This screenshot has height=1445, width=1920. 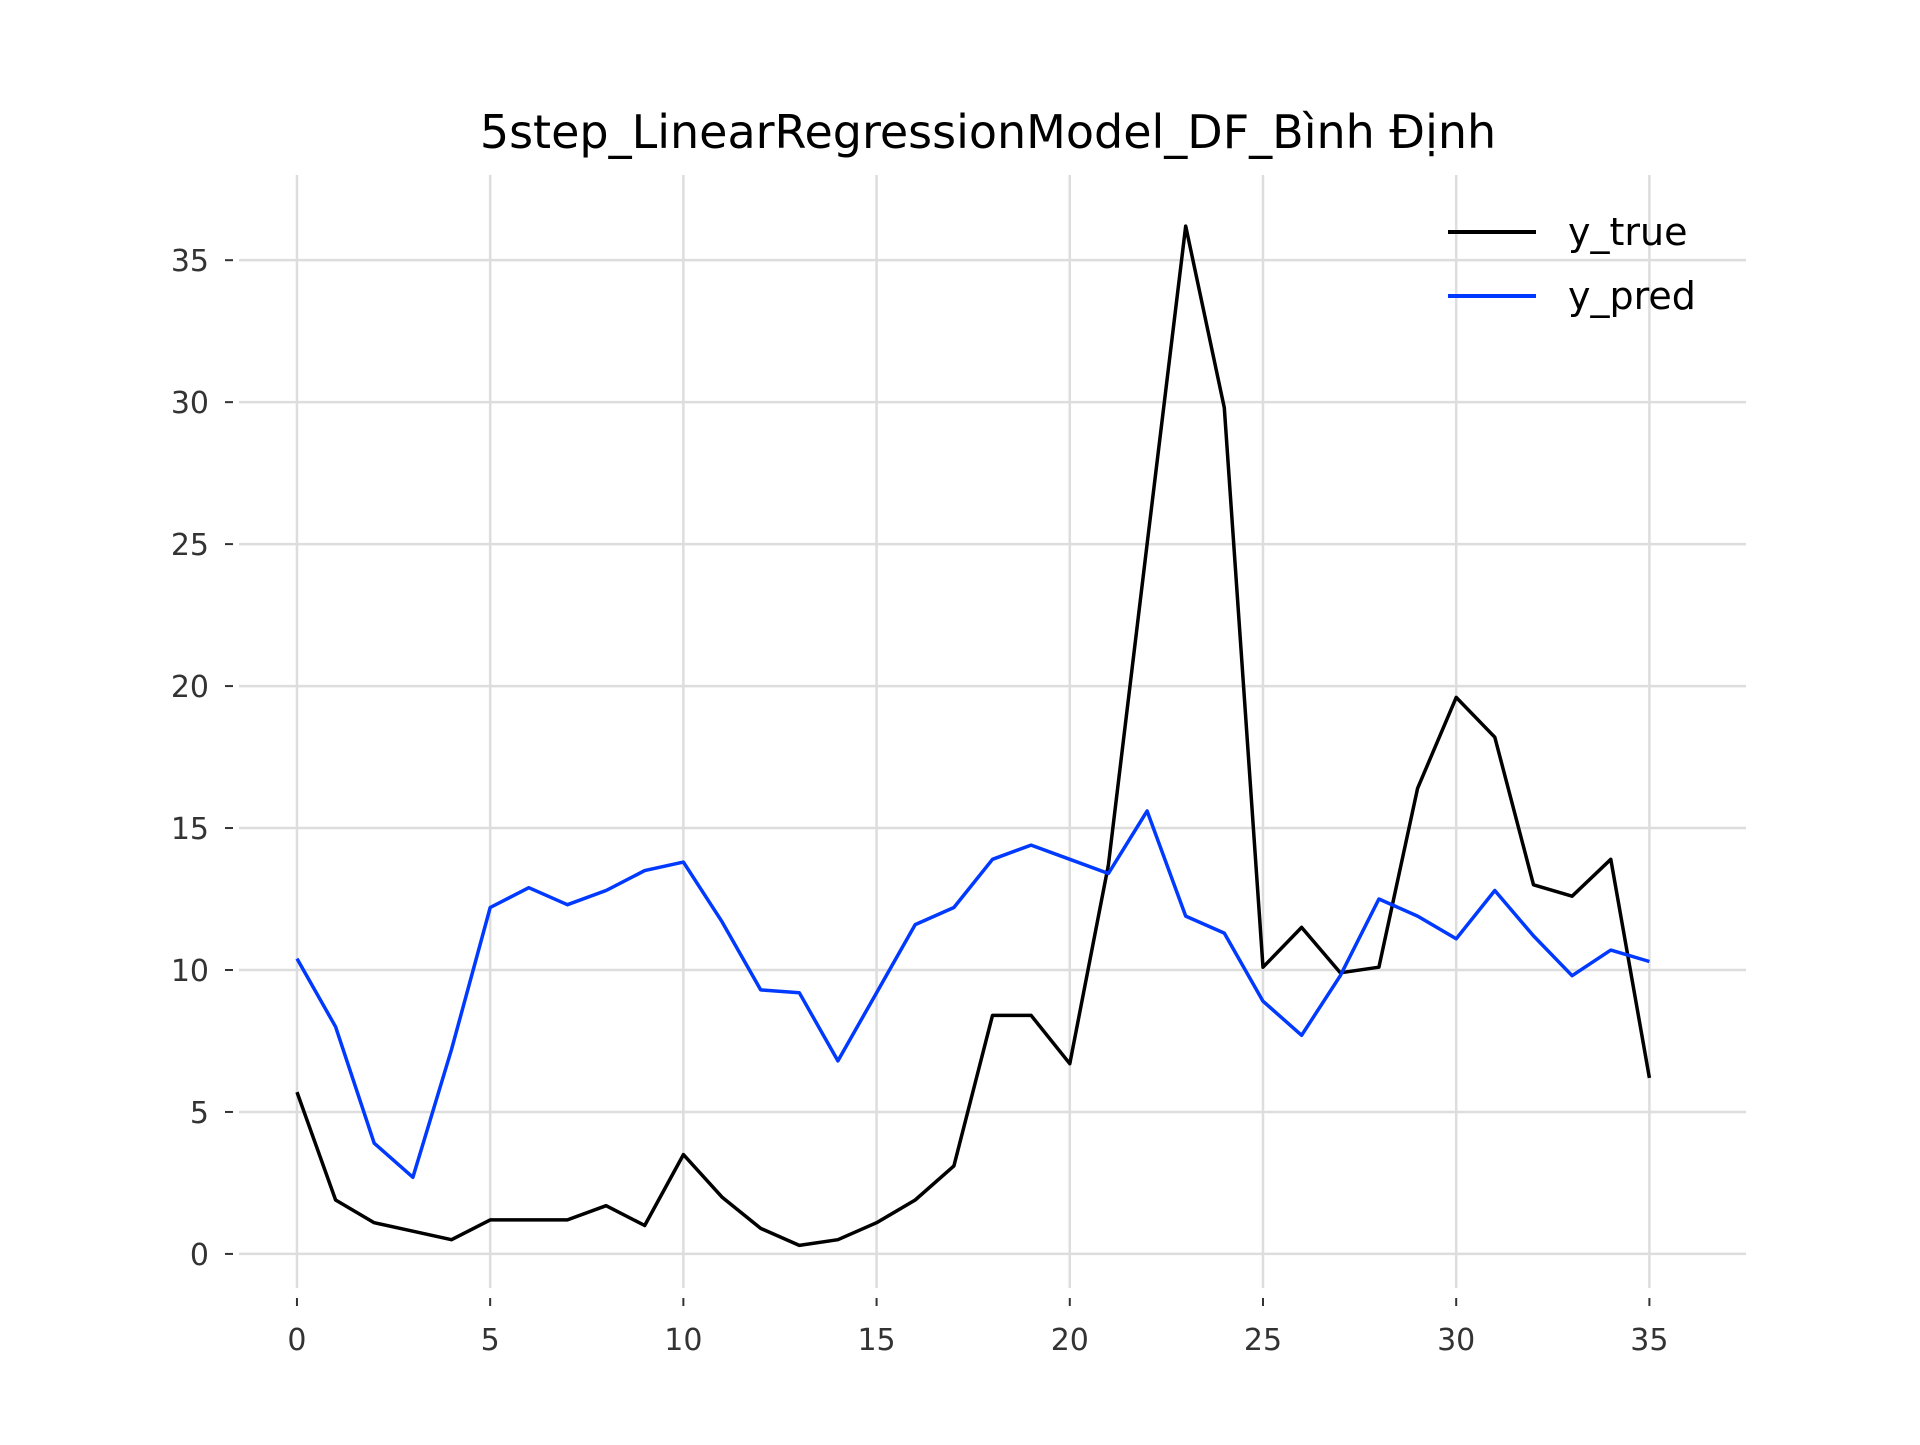 I want to click on y-tick-label: 0, so click(x=199, y=1255).